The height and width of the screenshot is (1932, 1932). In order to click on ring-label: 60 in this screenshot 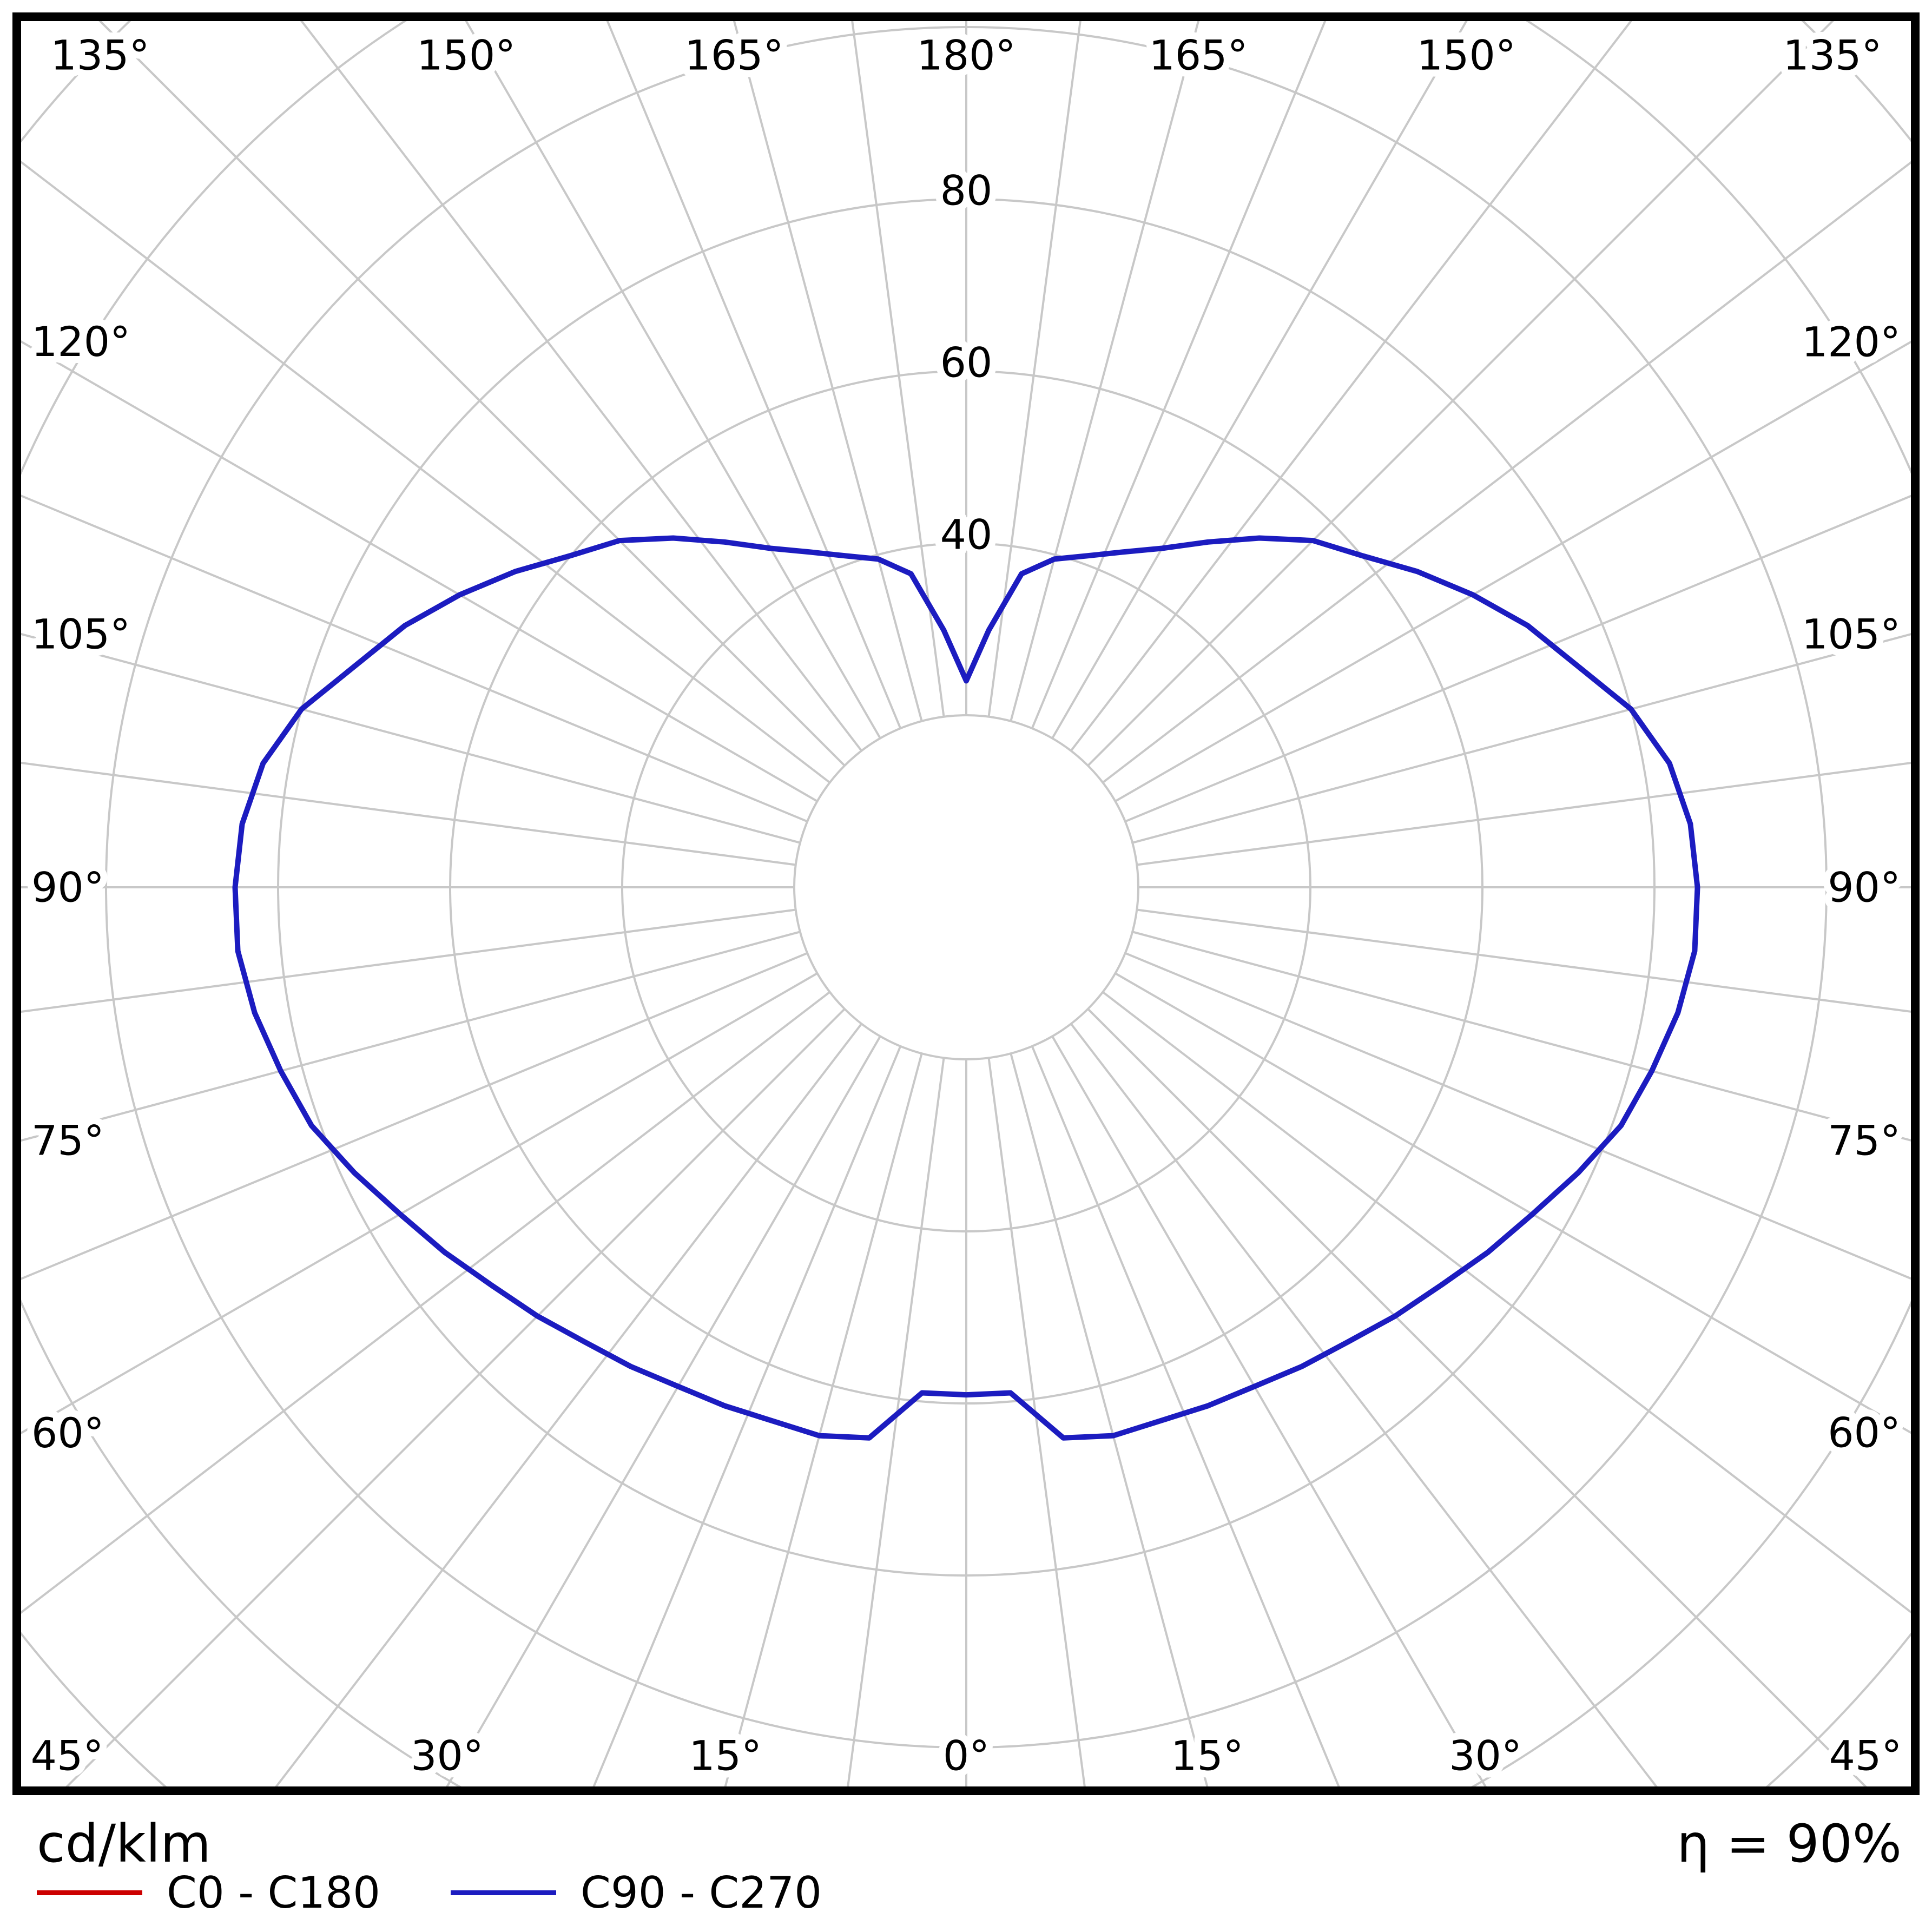, I will do `click(966, 363)`.